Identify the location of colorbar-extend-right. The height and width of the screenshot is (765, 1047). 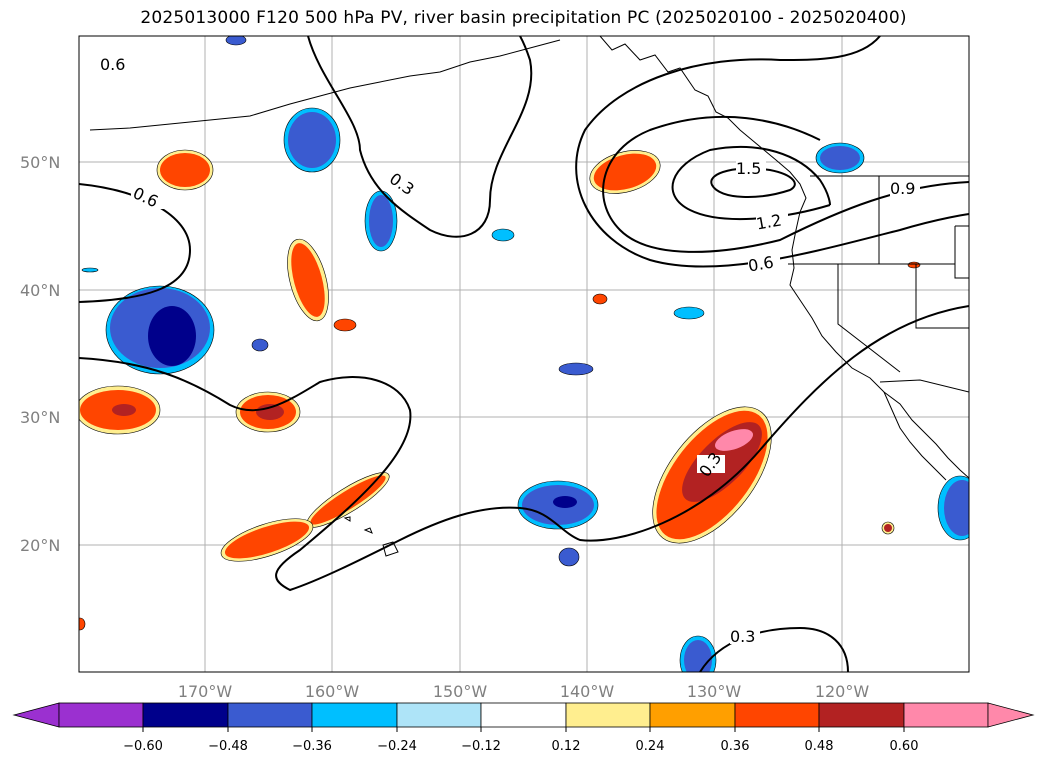
(1011, 715).